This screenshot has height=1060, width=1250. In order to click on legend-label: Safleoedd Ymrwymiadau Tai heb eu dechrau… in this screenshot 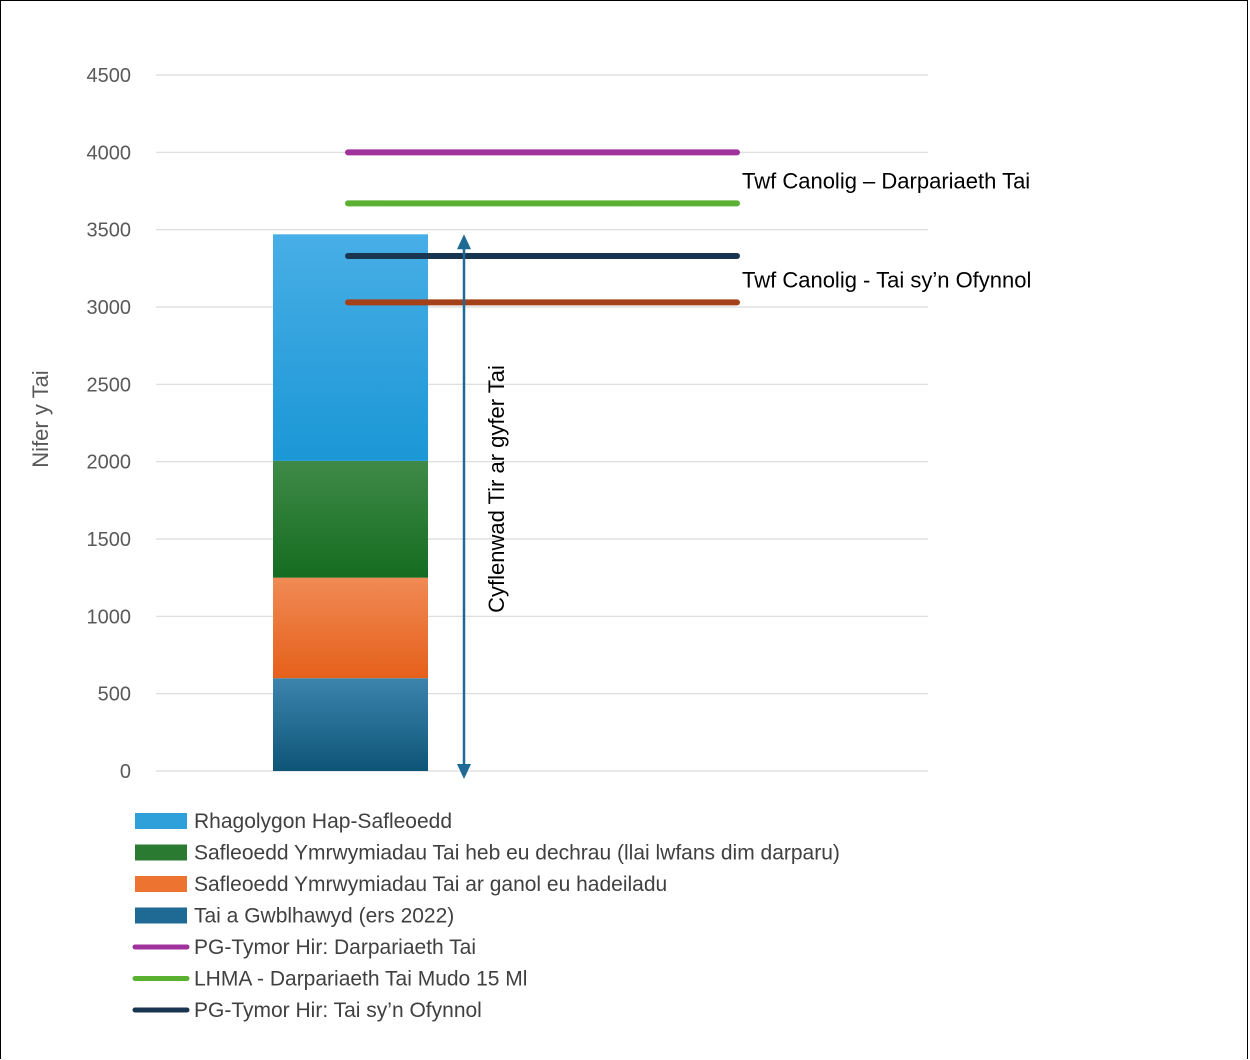, I will do `click(517, 853)`.